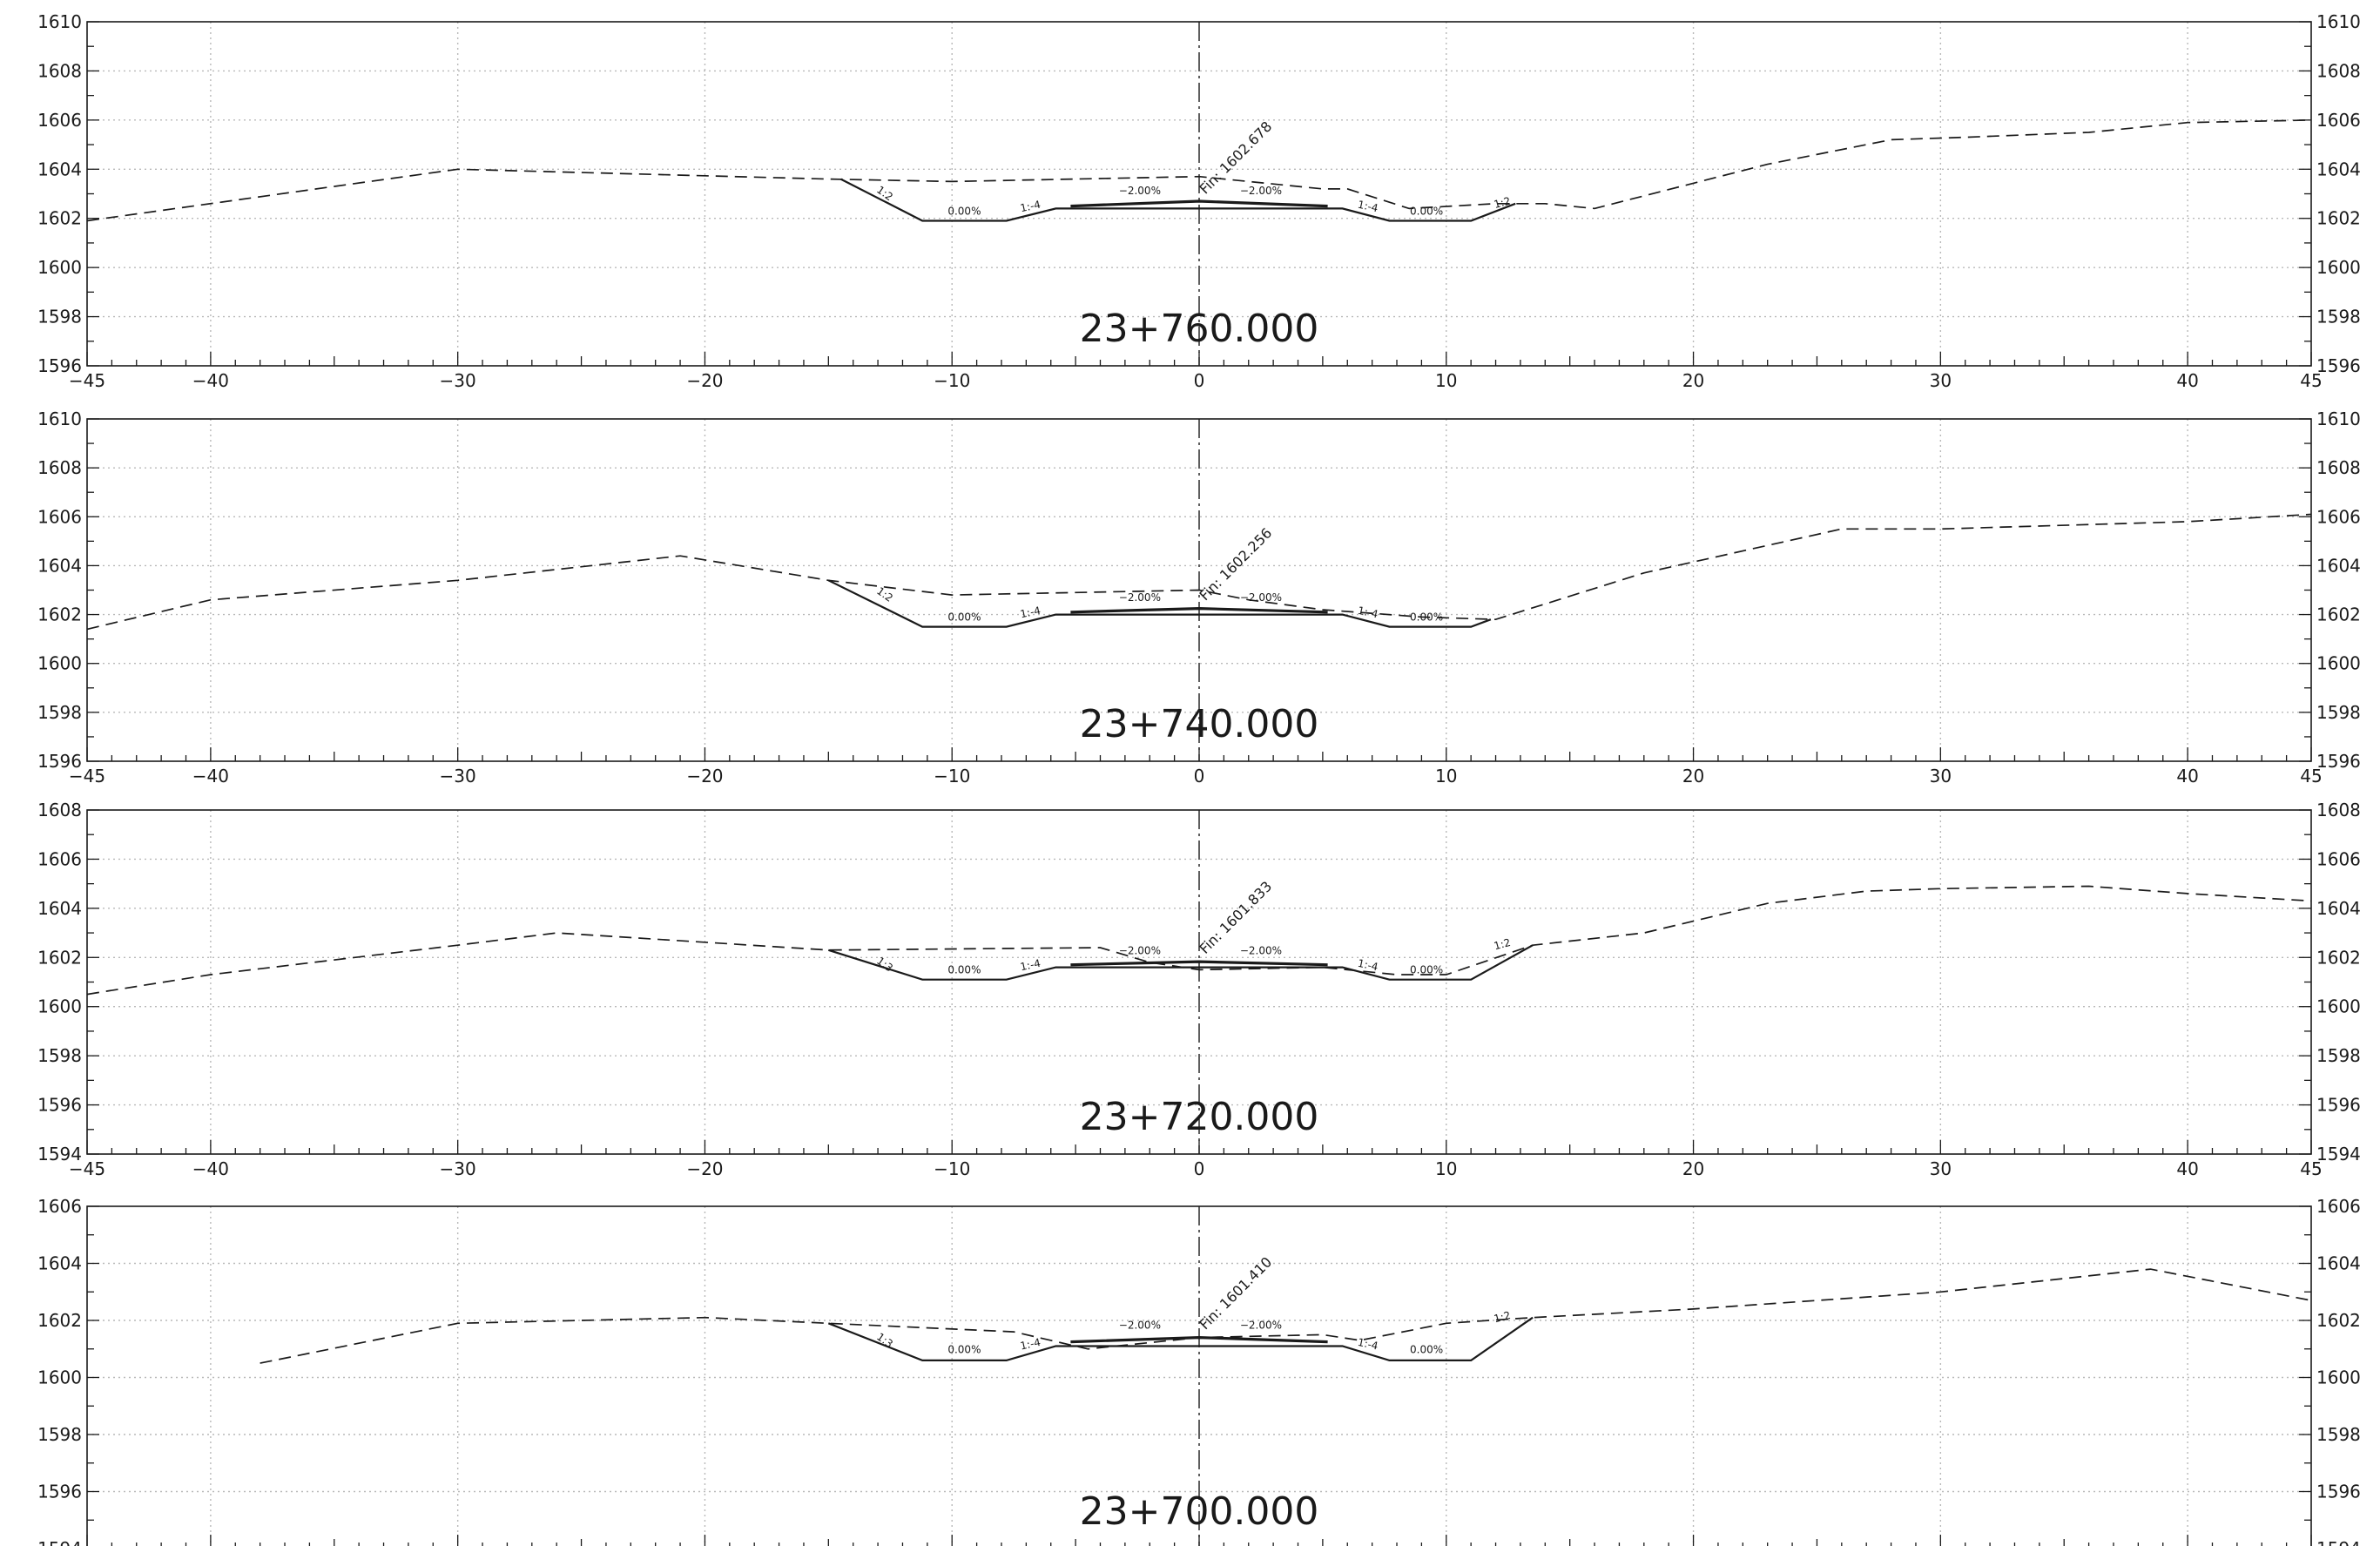  What do you see at coordinates (704, 776) in the screenshot?
I see `x-tick-label: −20` at bounding box center [704, 776].